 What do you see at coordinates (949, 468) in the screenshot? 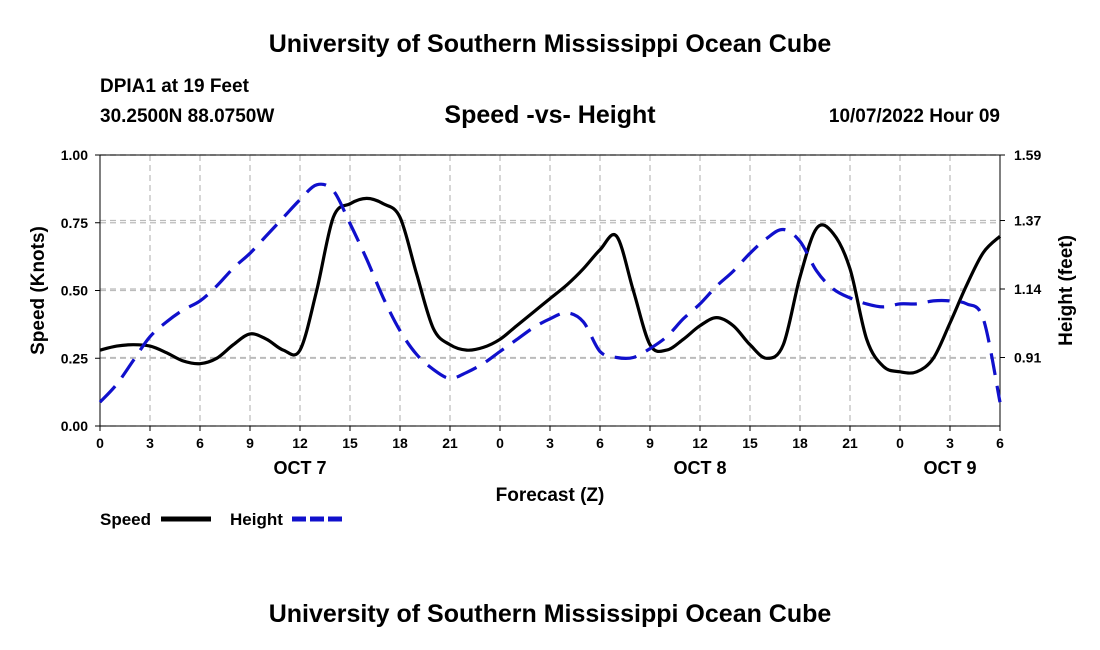
I see `date-label: OCT 9` at bounding box center [949, 468].